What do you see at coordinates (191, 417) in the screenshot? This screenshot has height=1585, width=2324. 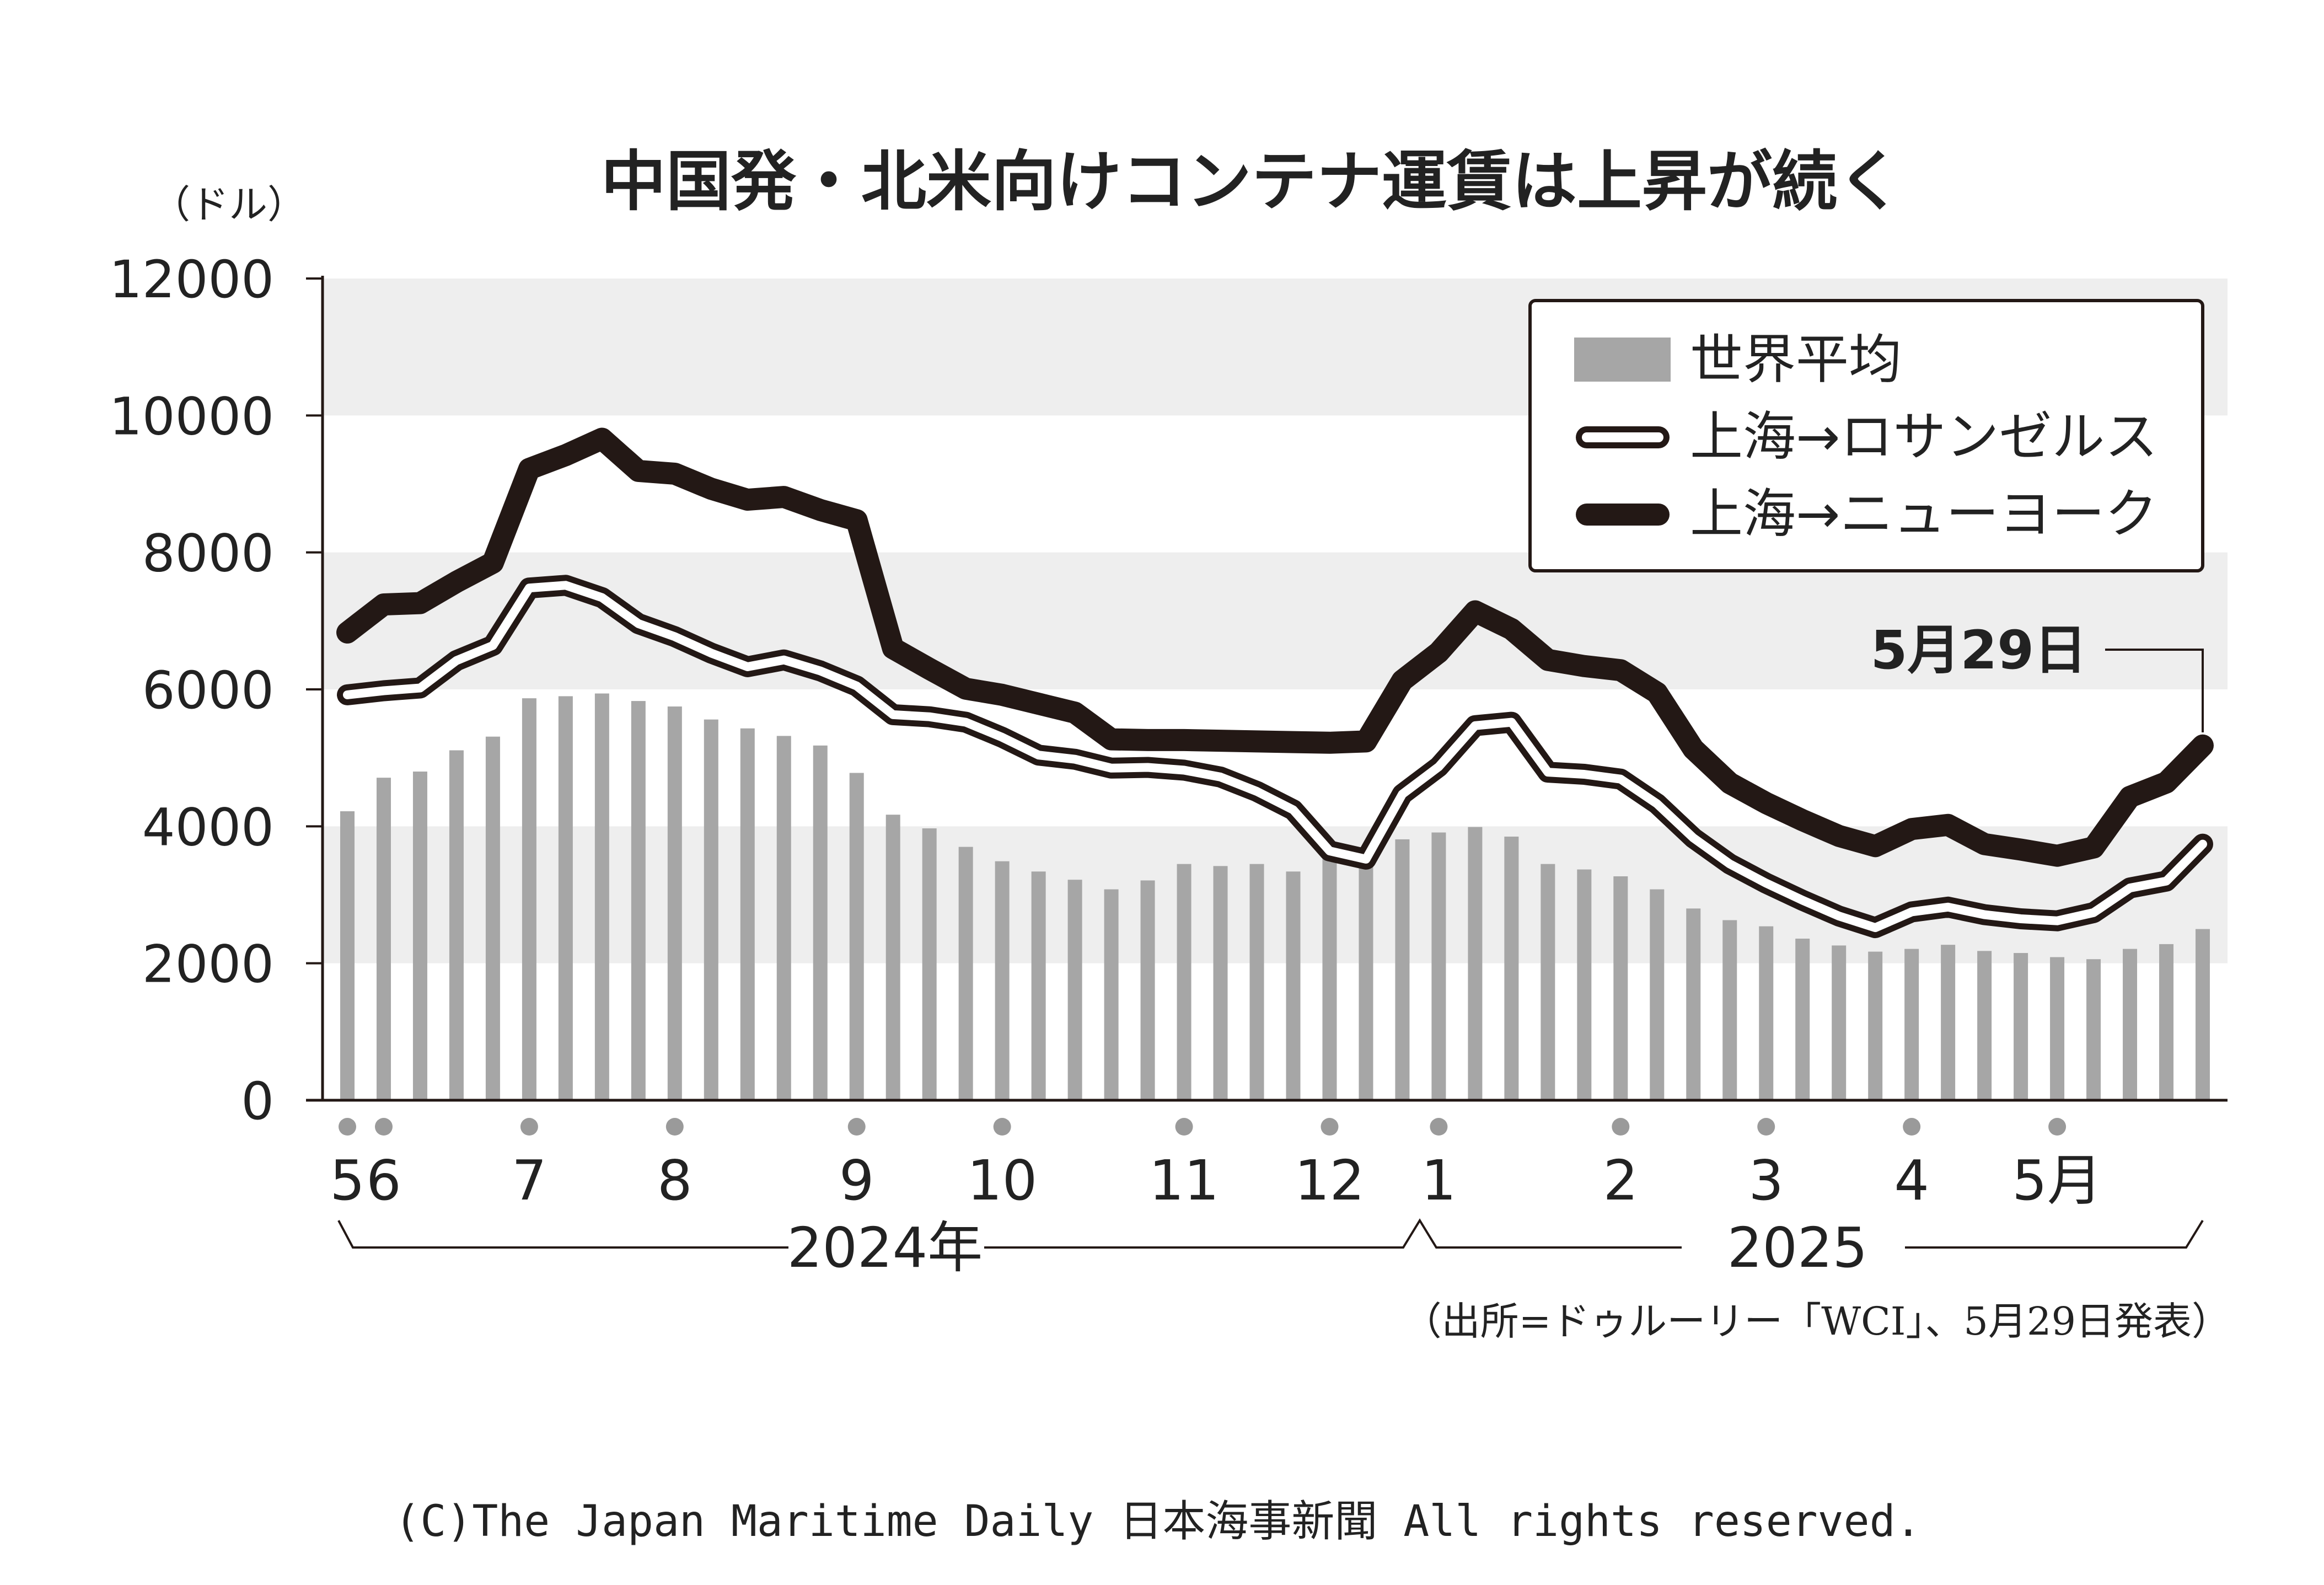 I see `y-tick-label: 10000` at bounding box center [191, 417].